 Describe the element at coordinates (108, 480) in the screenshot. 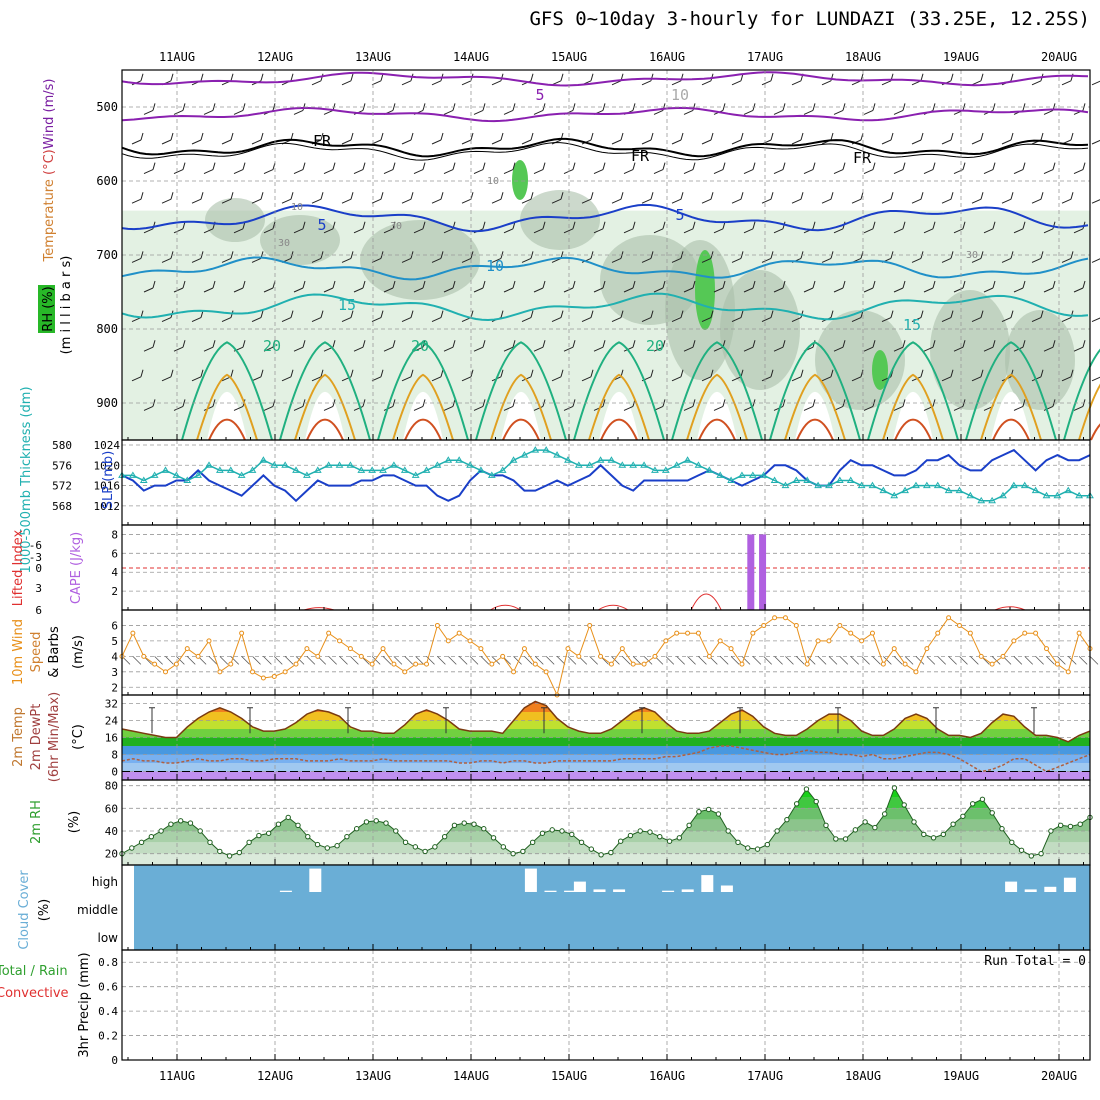

I see `slp-label-part: SLP (mb)` at that location.